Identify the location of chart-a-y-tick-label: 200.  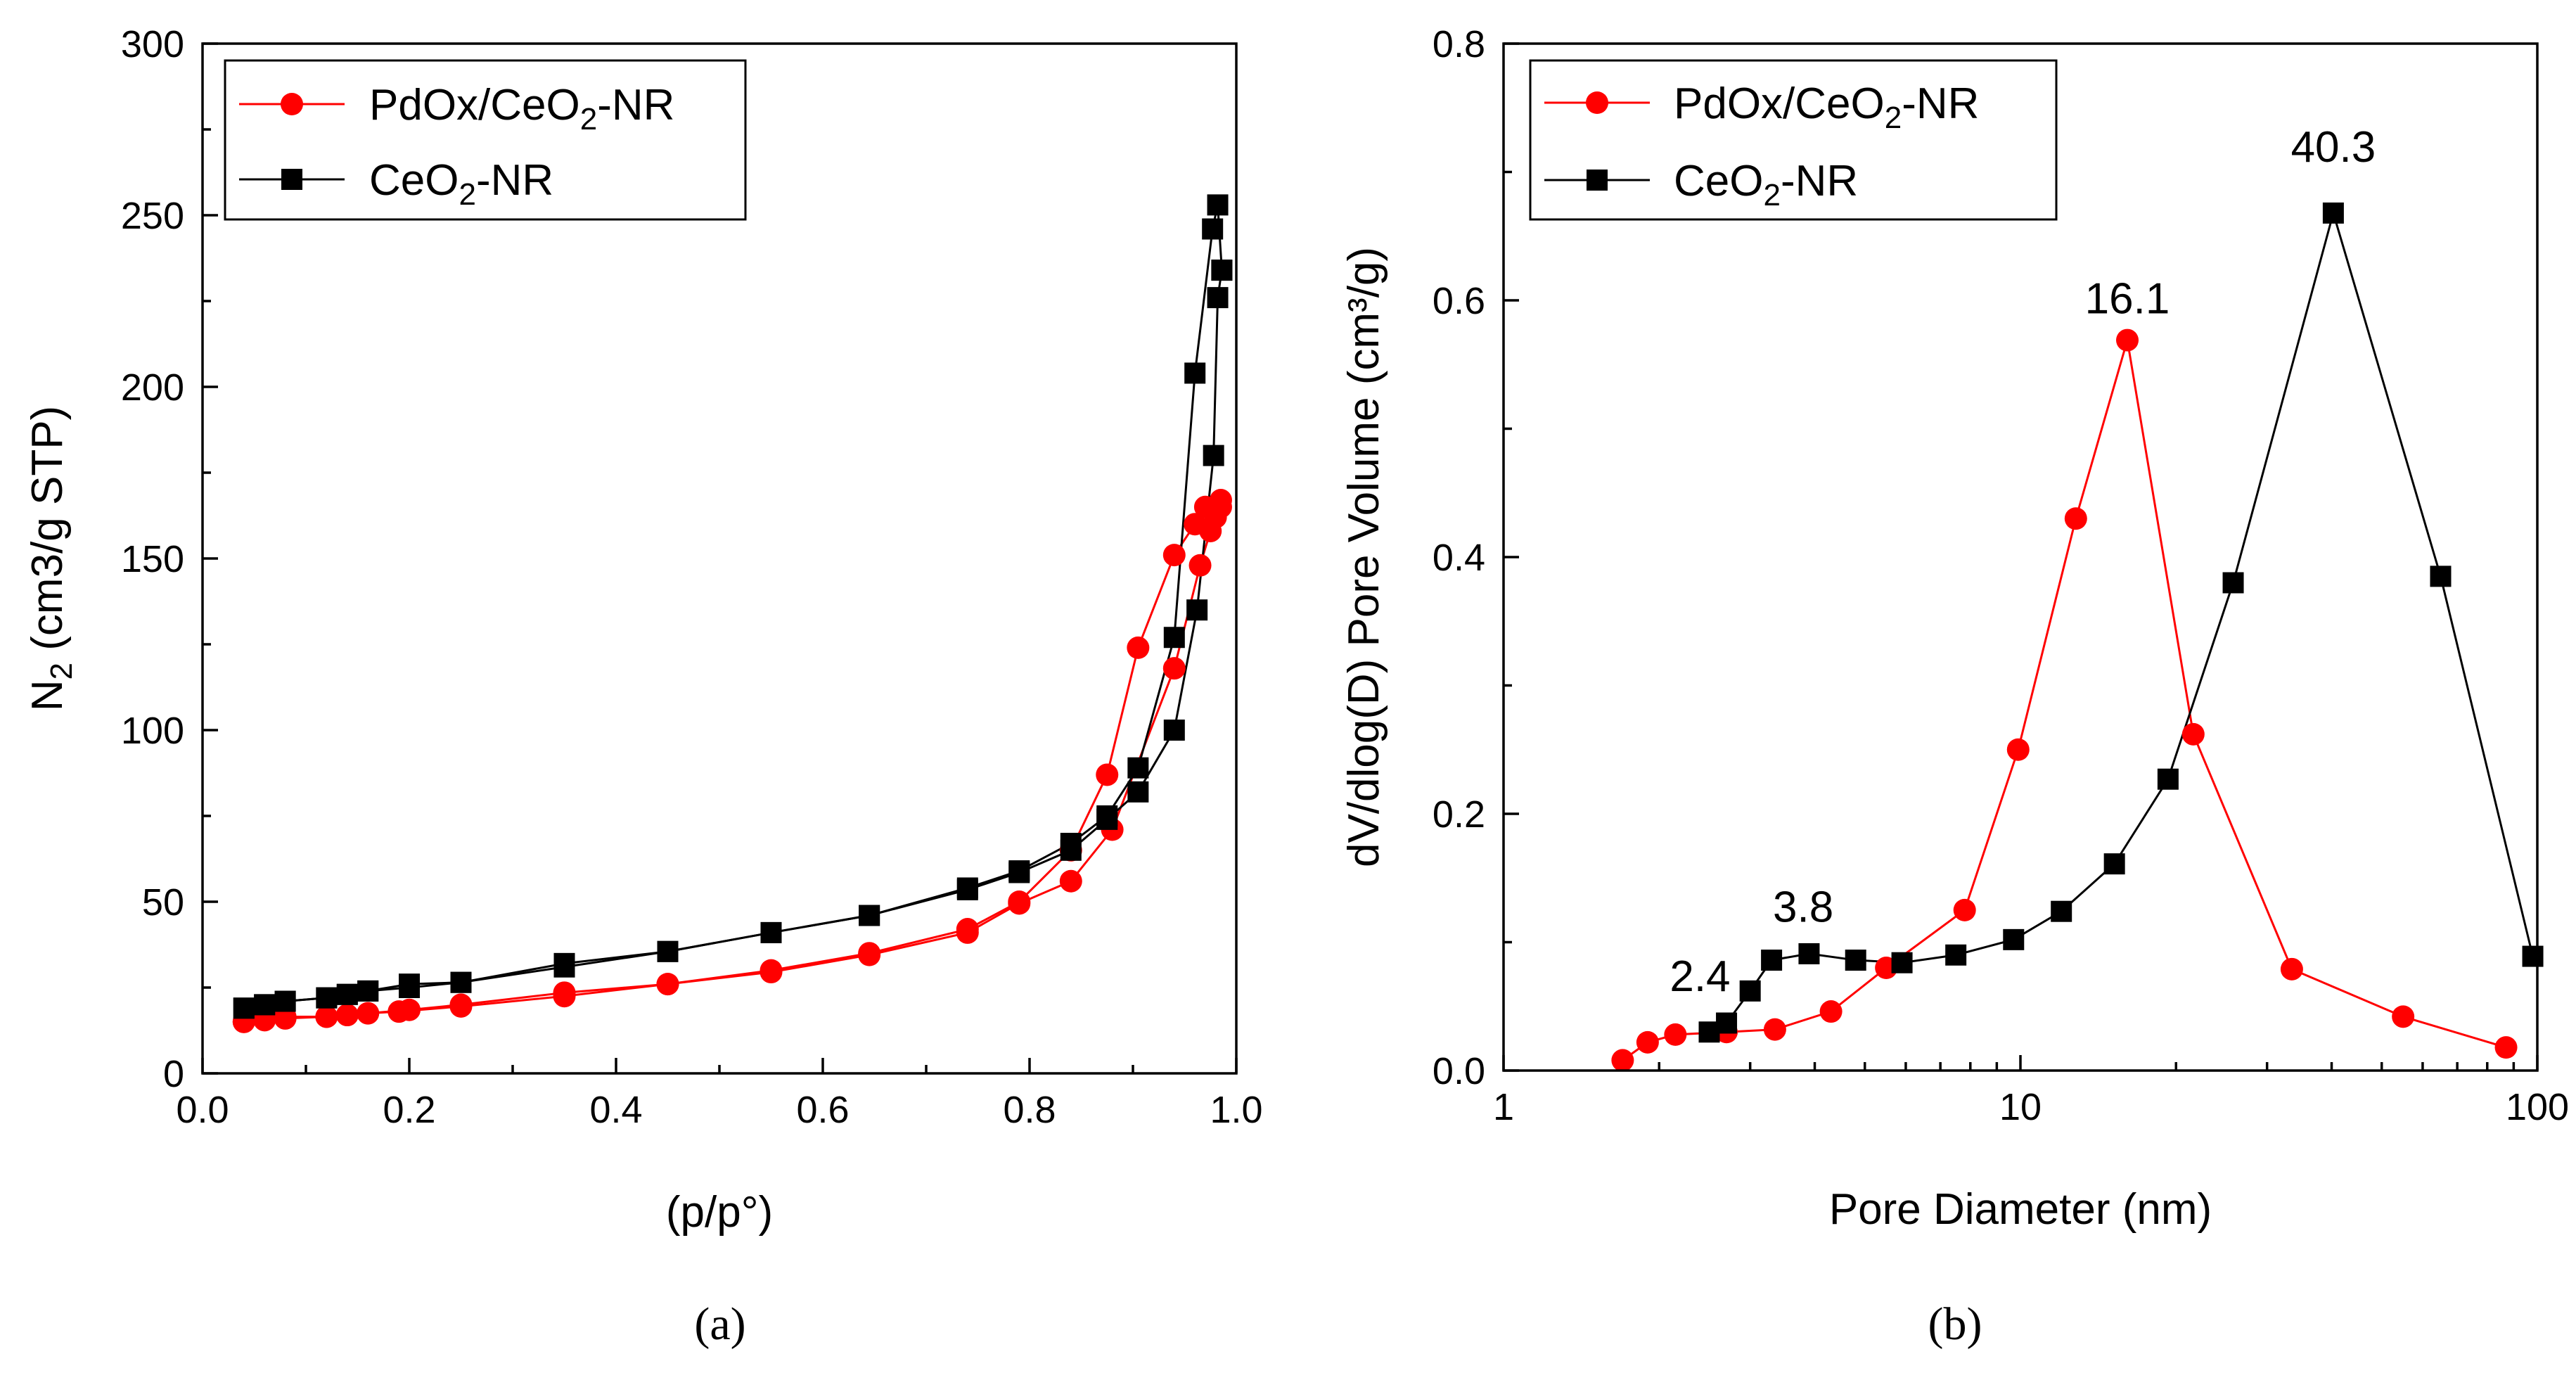
(152, 387).